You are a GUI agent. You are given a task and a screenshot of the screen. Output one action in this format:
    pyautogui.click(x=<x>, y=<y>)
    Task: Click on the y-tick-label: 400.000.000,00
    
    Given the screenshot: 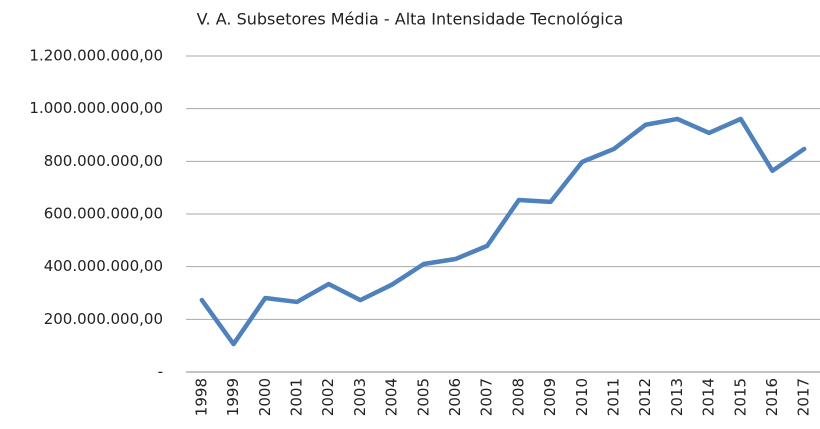 What is the action you would take?
    pyautogui.click(x=103, y=266)
    